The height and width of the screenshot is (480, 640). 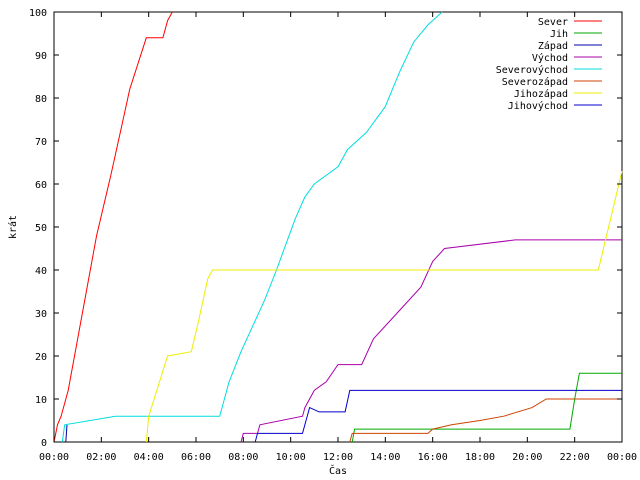 I want to click on x-tick-label: 04:00, so click(x=149, y=457).